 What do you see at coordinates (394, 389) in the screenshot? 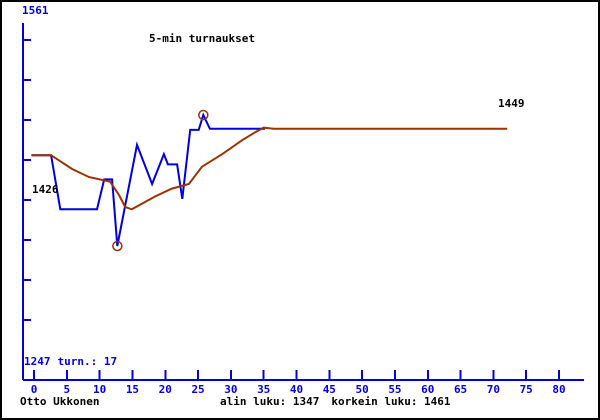
I see `svg-text: 55` at bounding box center [394, 389].